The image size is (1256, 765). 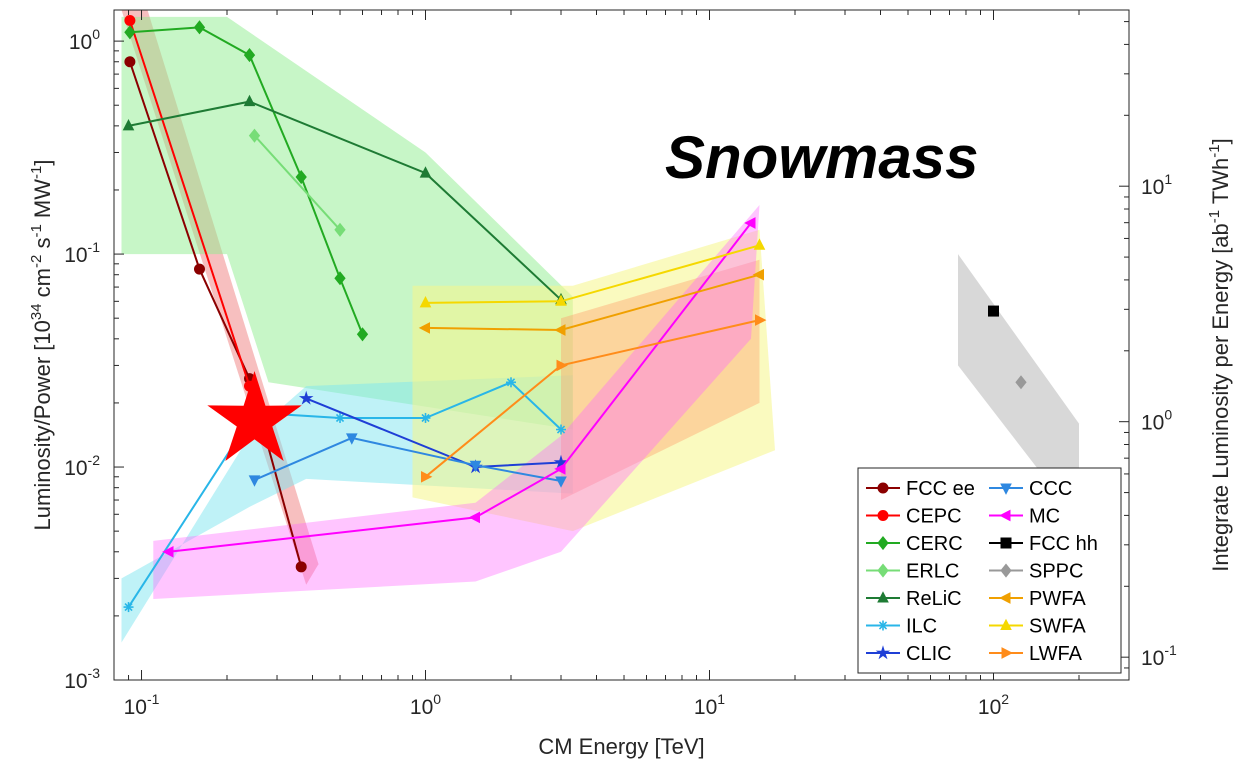 What do you see at coordinates (1056, 654) in the screenshot?
I see `legend-label: LWFA` at bounding box center [1056, 654].